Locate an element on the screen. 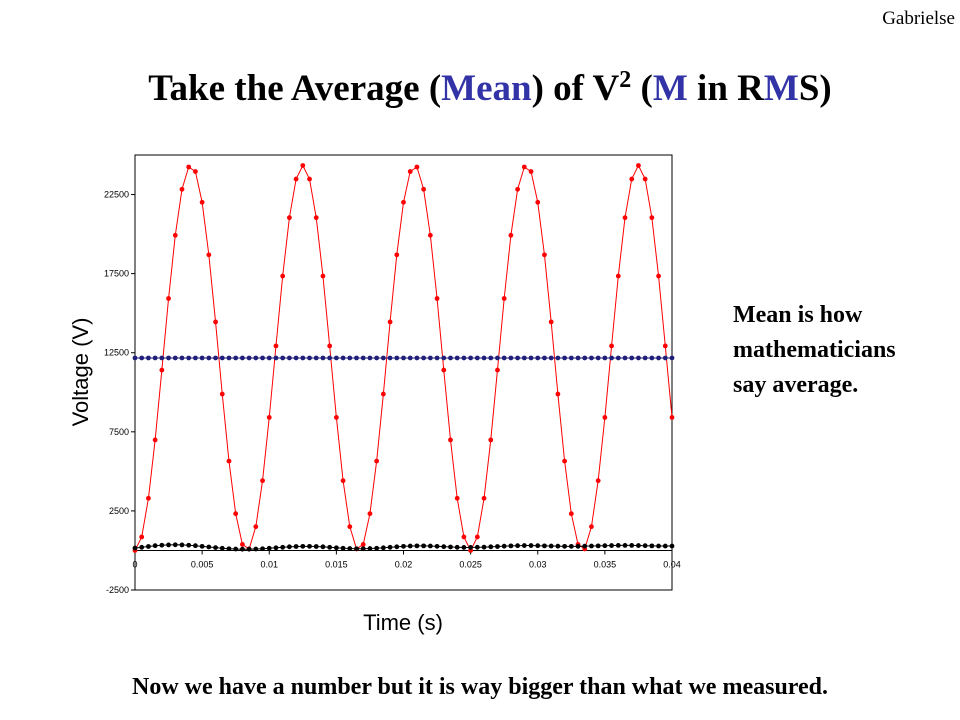  title-part: 2 is located at coordinates (625, 80).